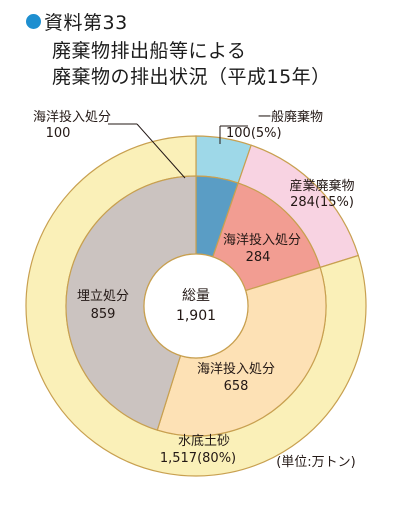 The image size is (409, 518). What do you see at coordinates (316, 462) in the screenshot?
I see `unit-note: (単位:万トン)` at bounding box center [316, 462].